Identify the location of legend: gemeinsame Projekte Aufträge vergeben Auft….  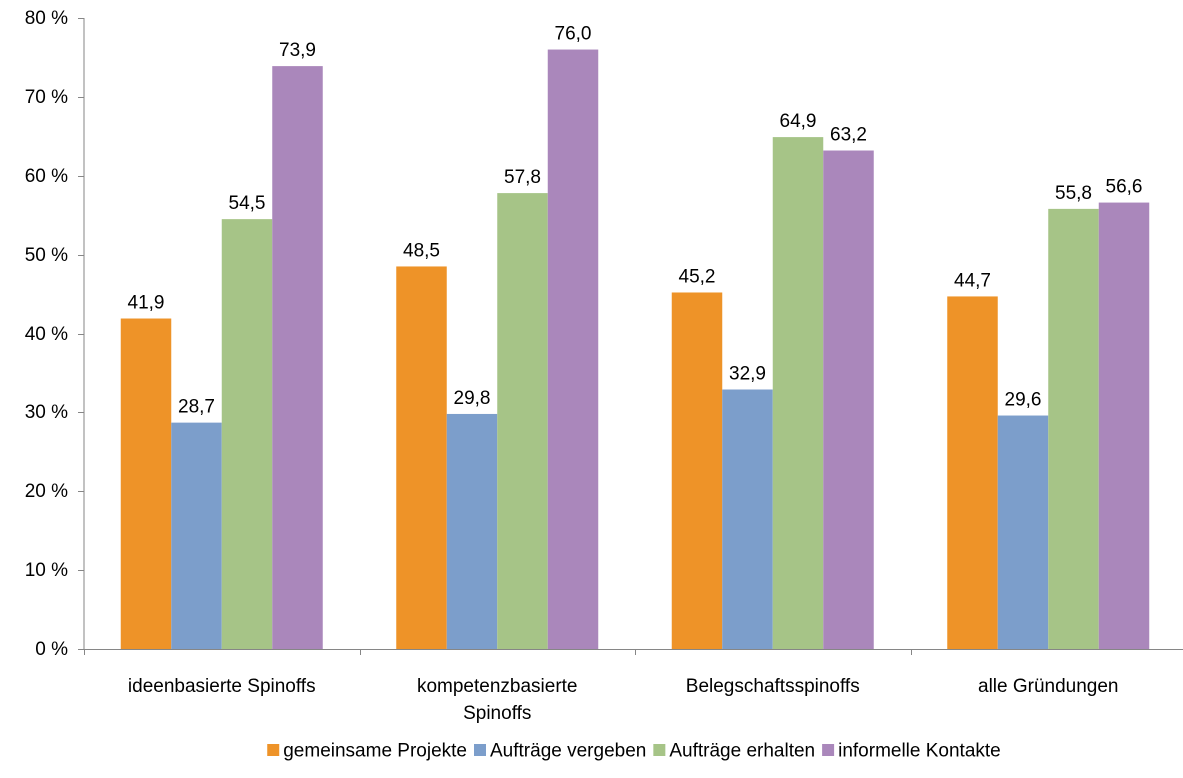
(634, 751).